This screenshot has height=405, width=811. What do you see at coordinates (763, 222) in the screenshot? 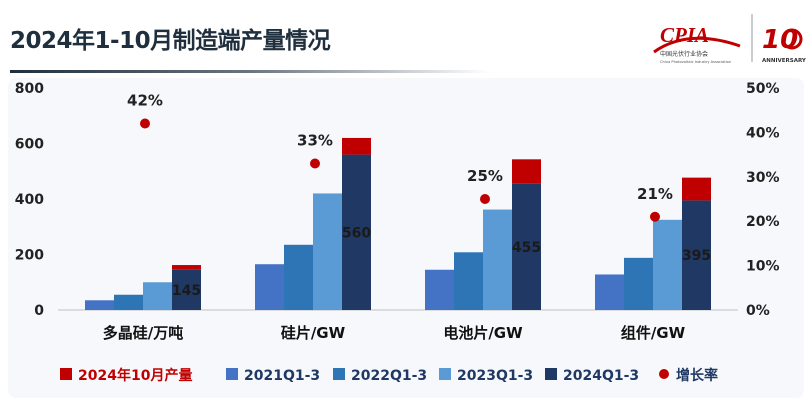
I see `y-right-tick-label: 20%` at bounding box center [763, 222].